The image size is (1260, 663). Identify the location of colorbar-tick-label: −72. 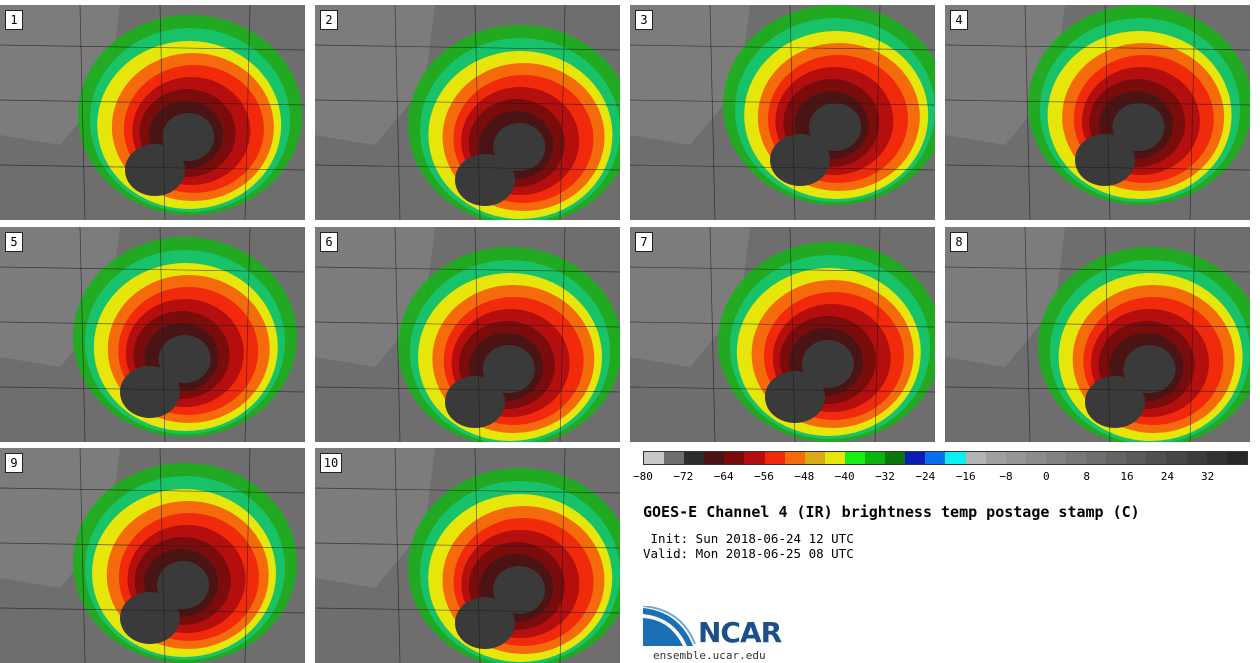
(683, 476).